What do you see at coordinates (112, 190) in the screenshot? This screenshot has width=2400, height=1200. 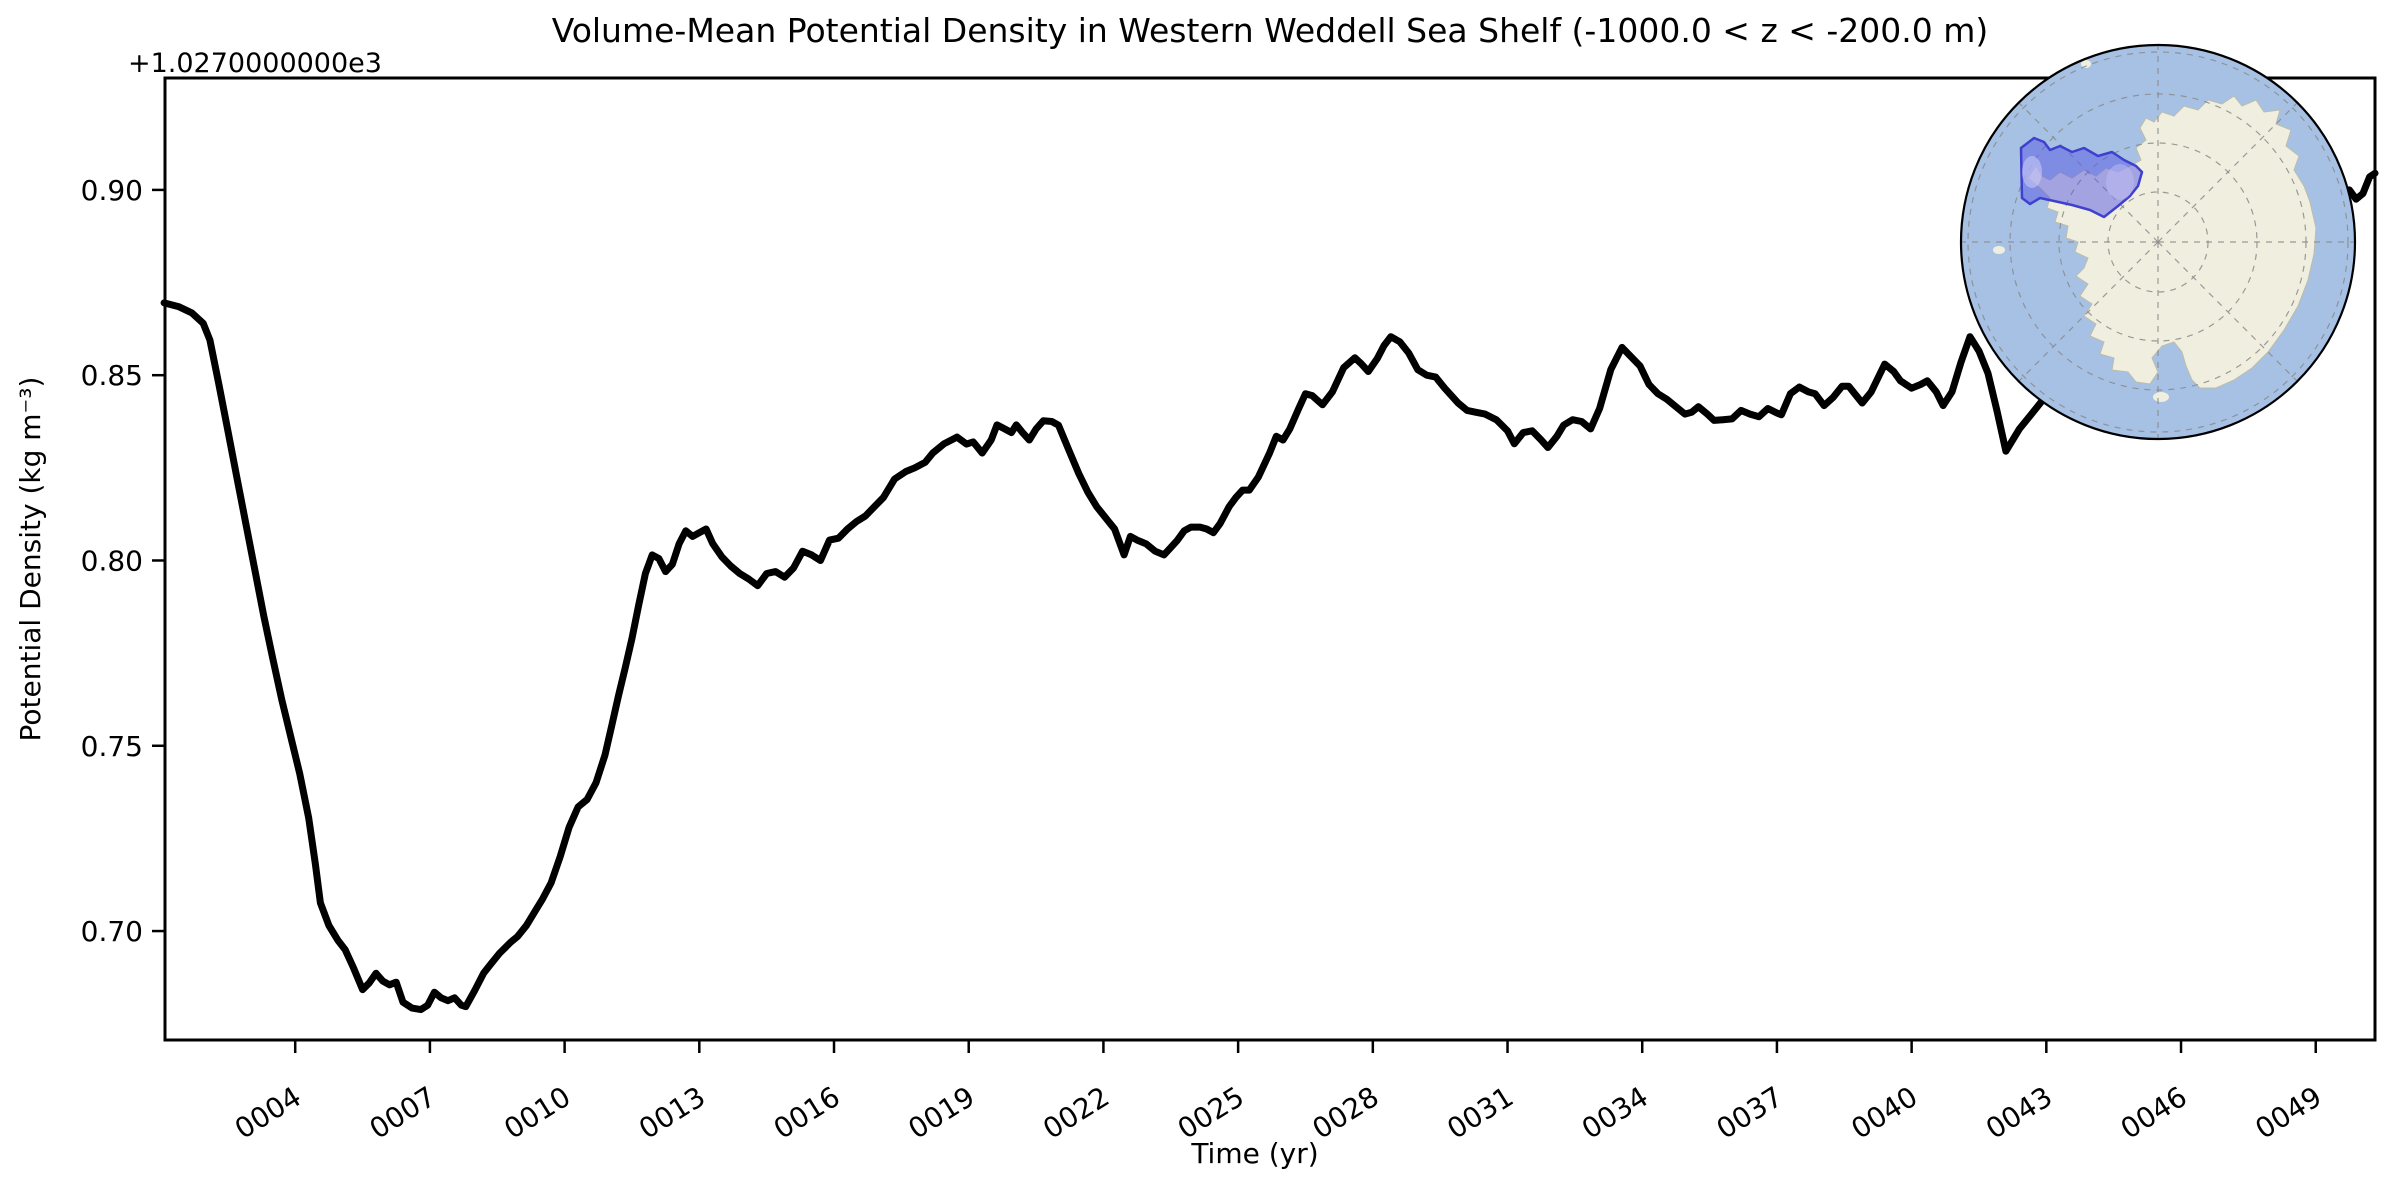 I see `y-tick-label: 0.90` at bounding box center [112, 190].